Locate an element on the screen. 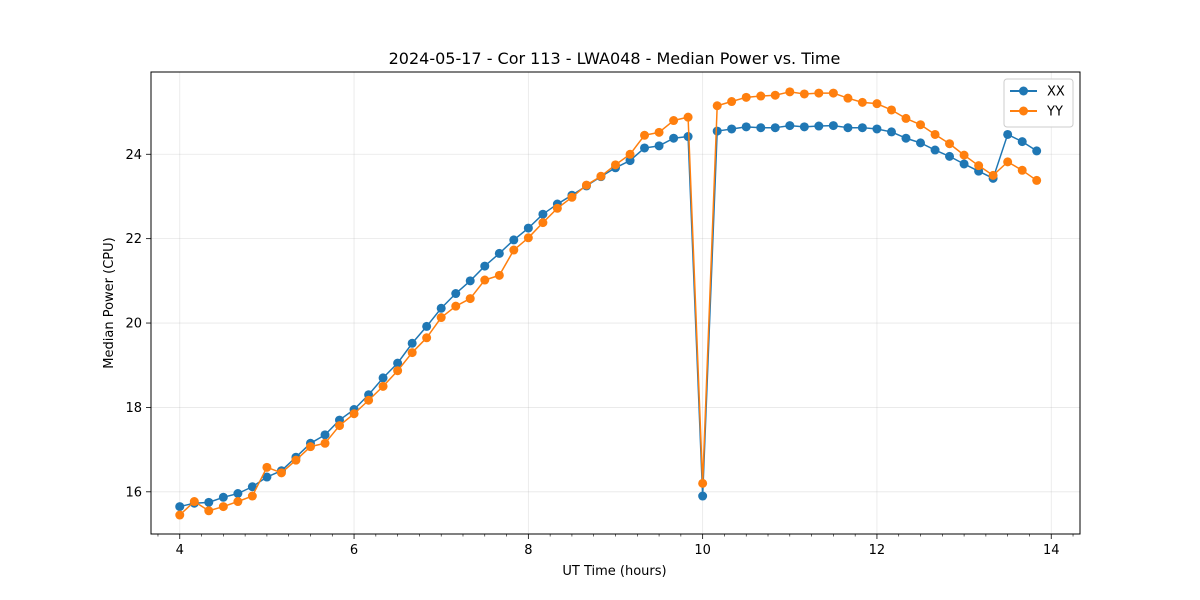 The image size is (1200, 600). x-tick-label: 12 is located at coordinates (877, 550).